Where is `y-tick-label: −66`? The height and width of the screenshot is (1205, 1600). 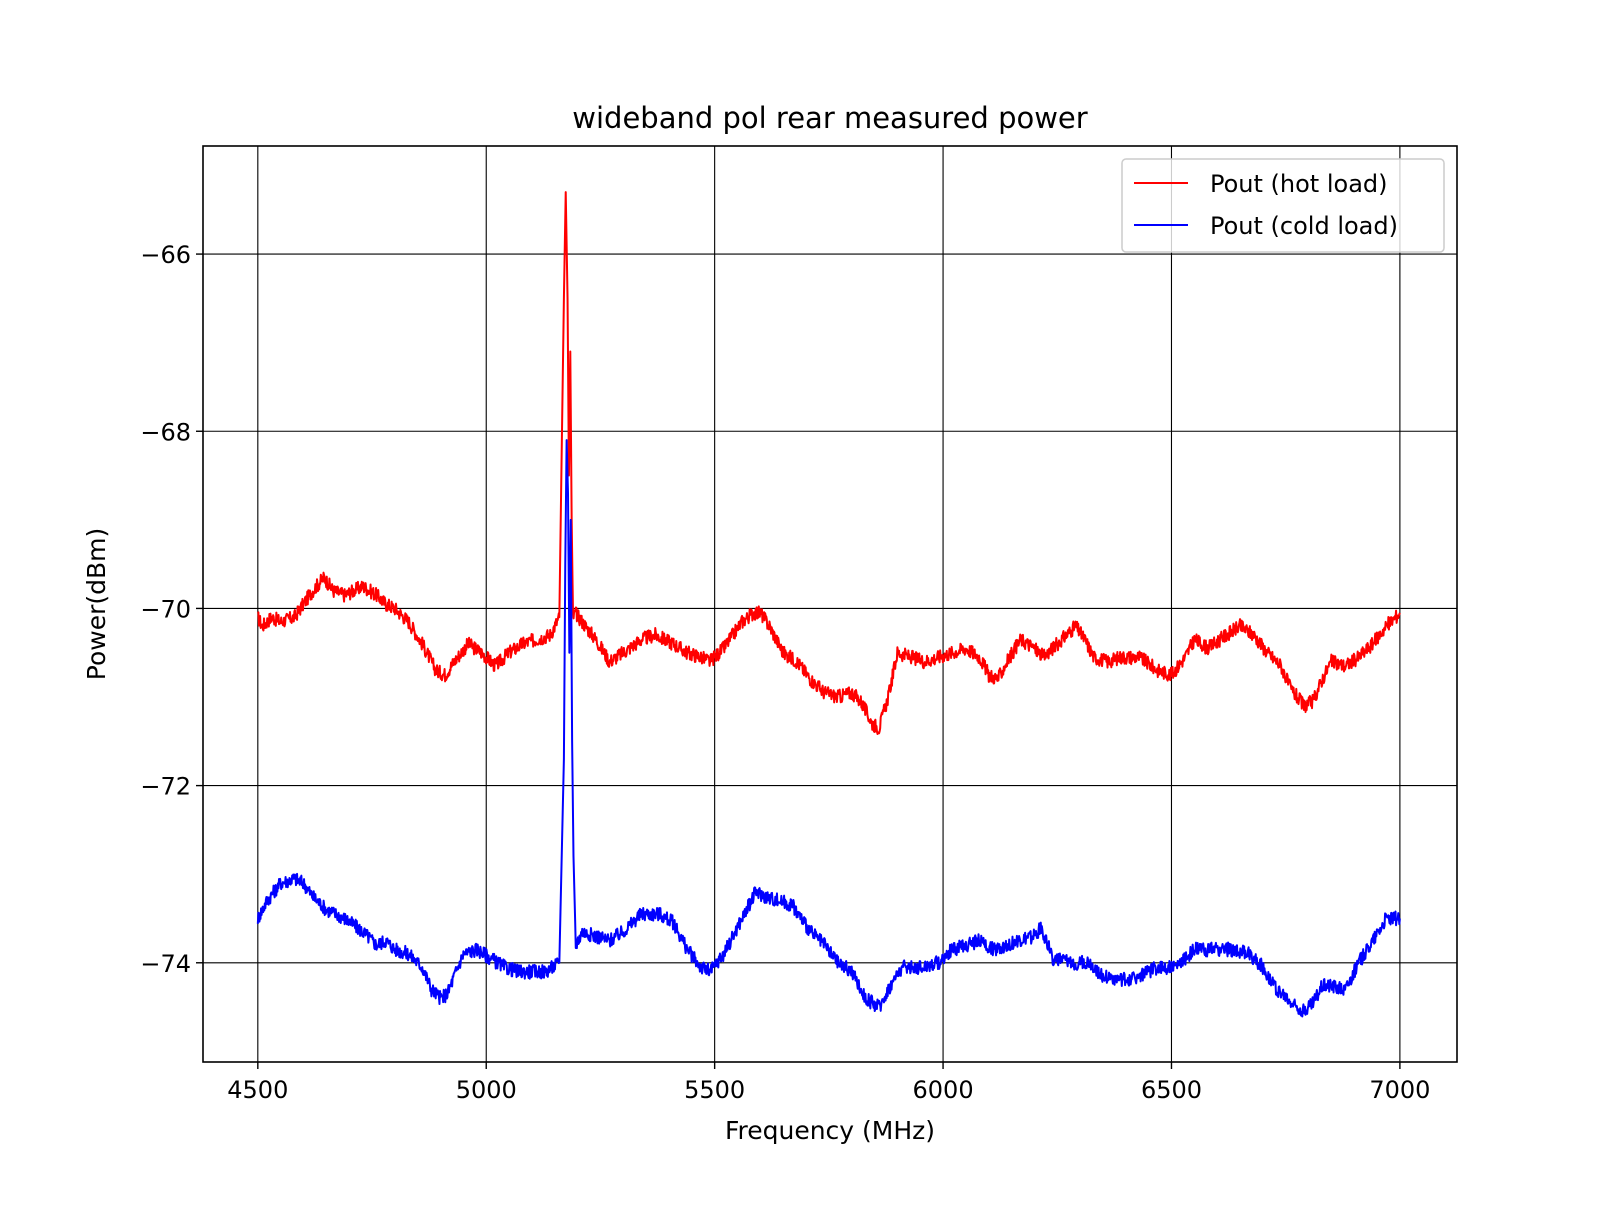
y-tick-label: −66 is located at coordinates (165, 255).